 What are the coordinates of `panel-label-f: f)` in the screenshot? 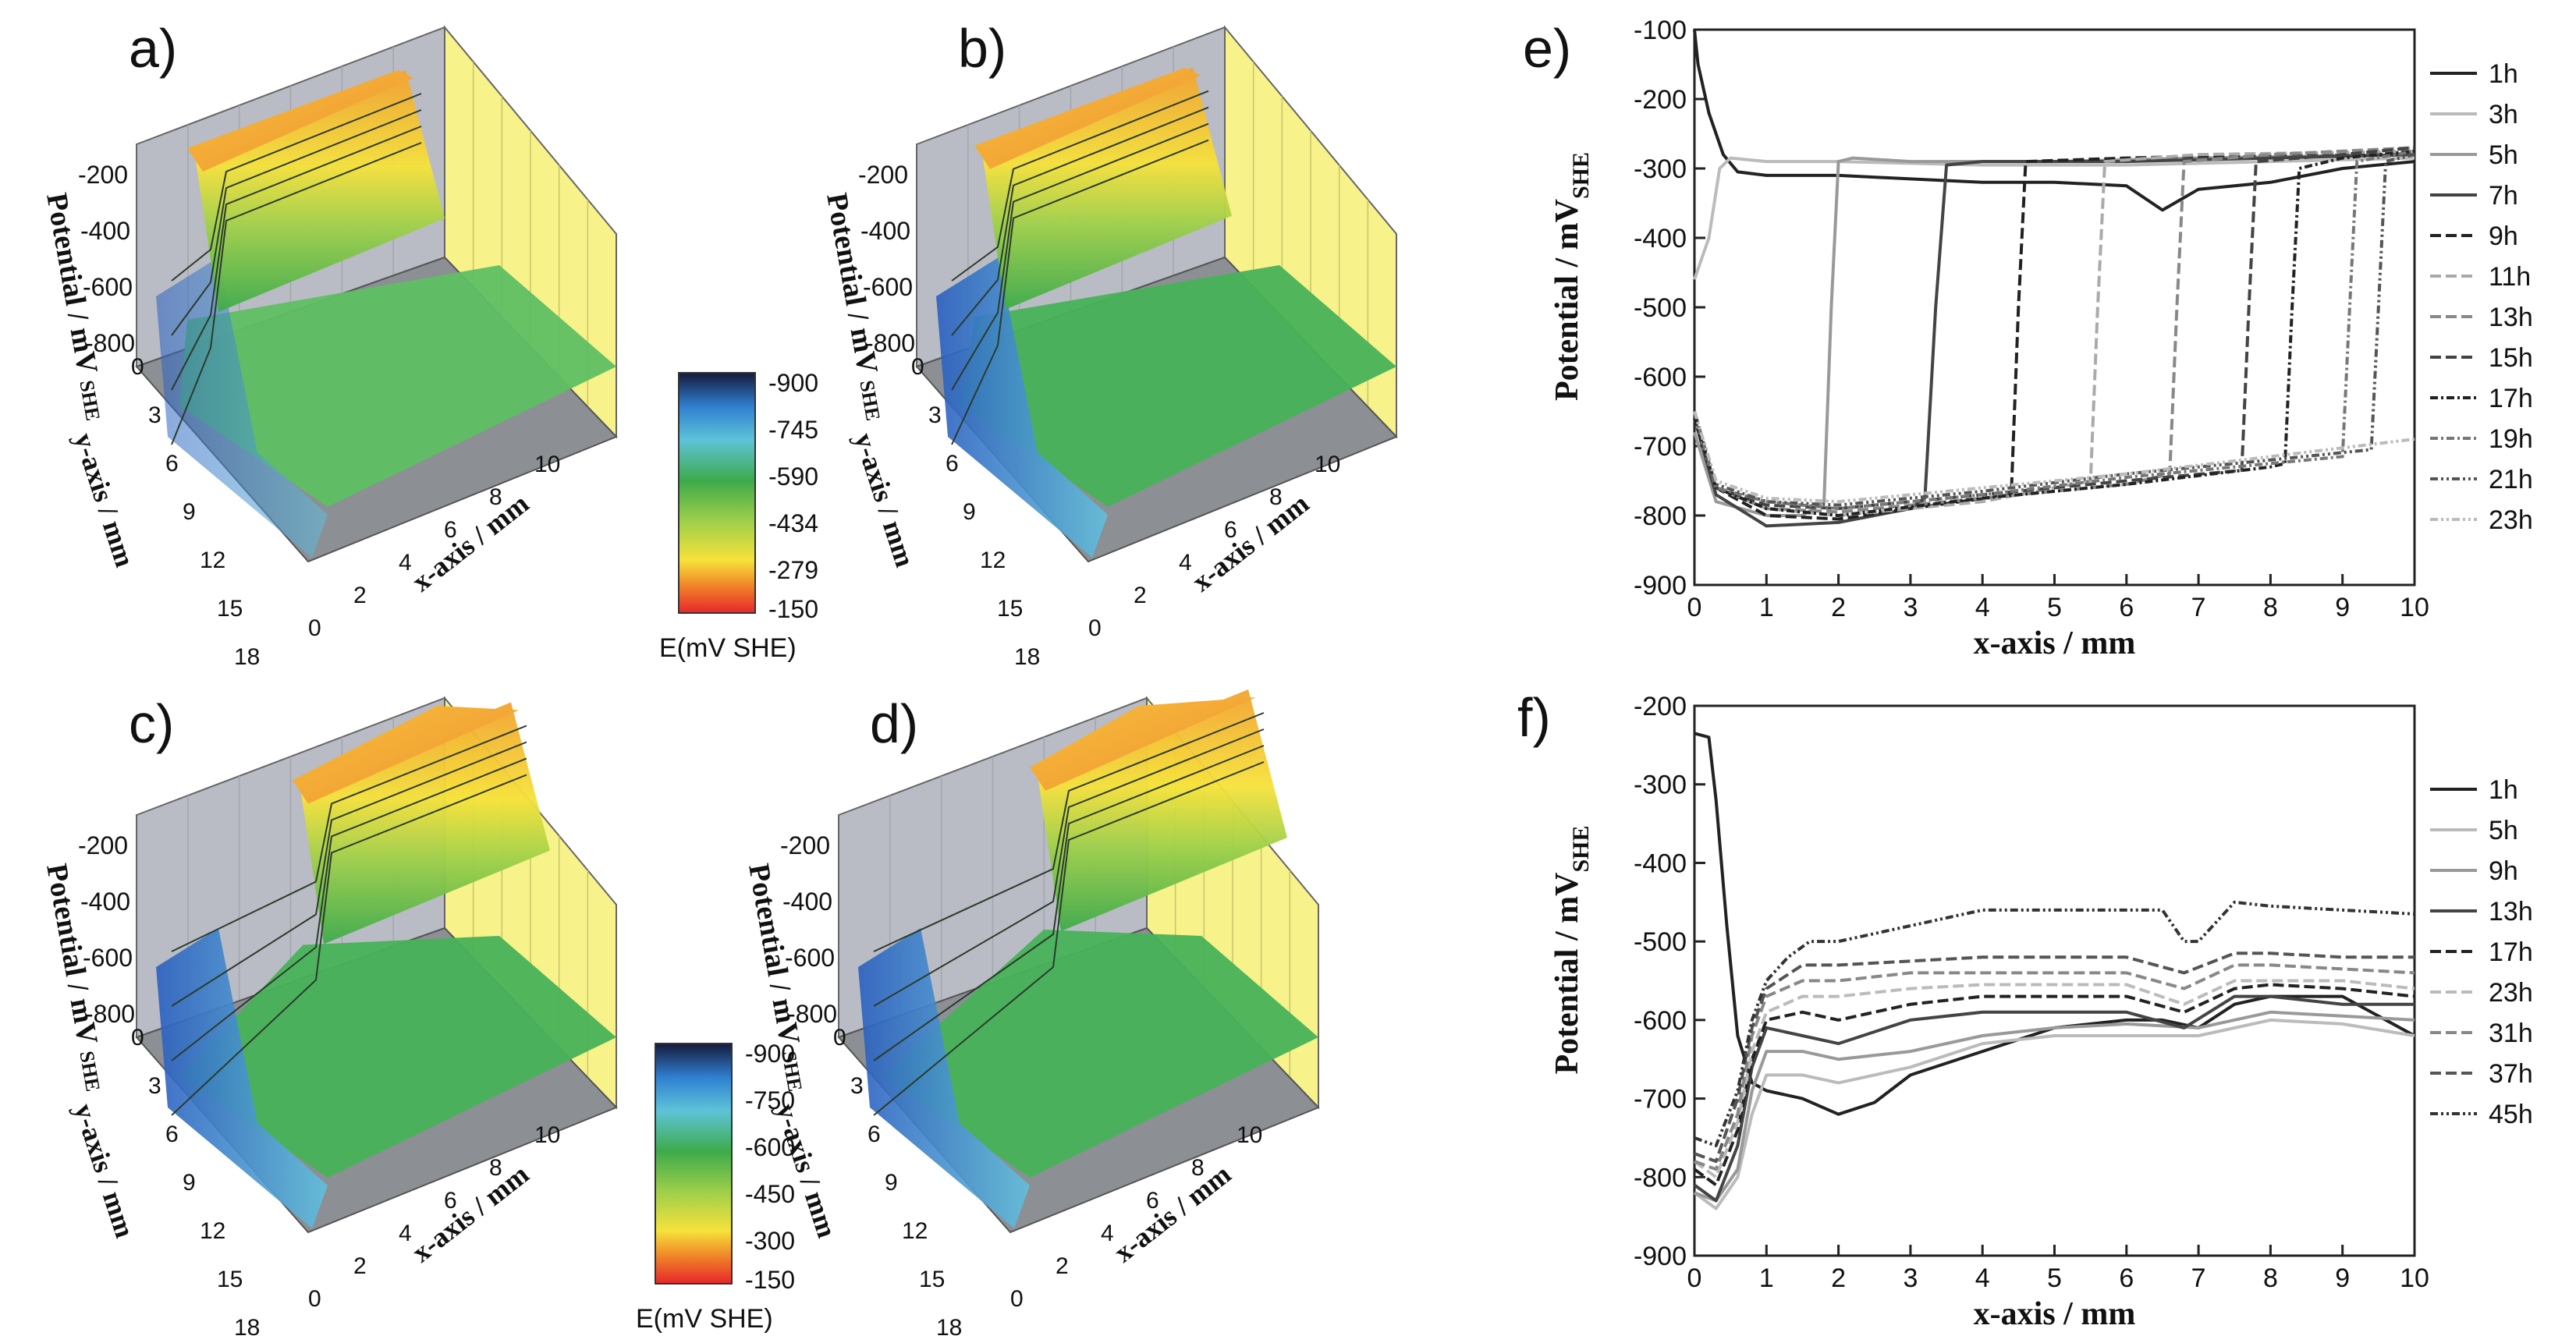 It's located at (1534, 718).